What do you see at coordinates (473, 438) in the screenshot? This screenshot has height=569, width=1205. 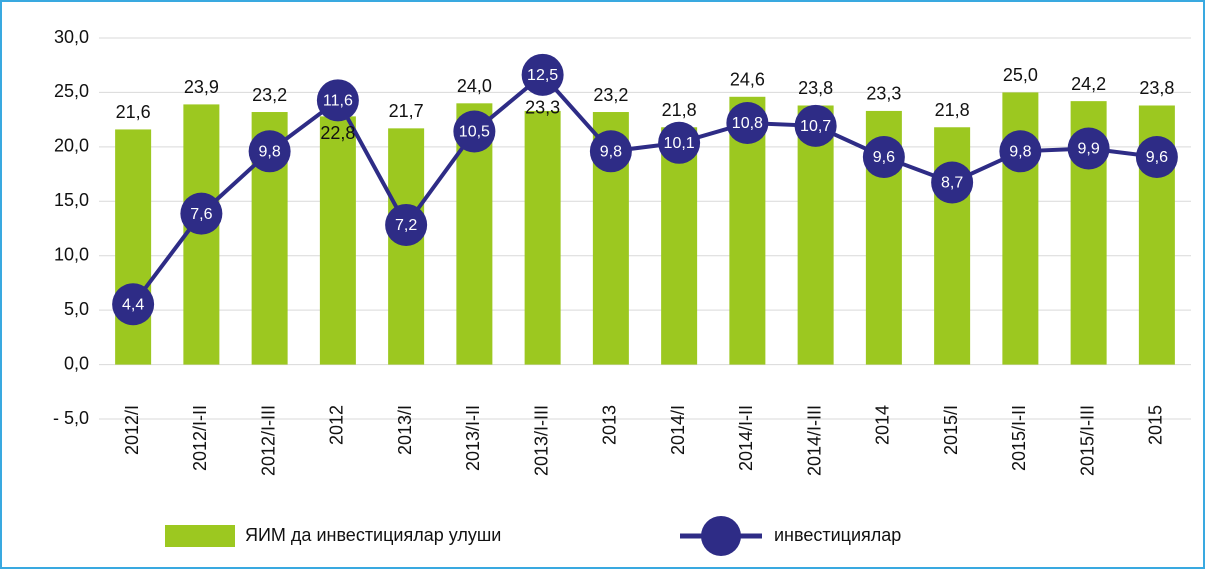 I see `x-tick-label: 2013/I-II` at bounding box center [473, 438].